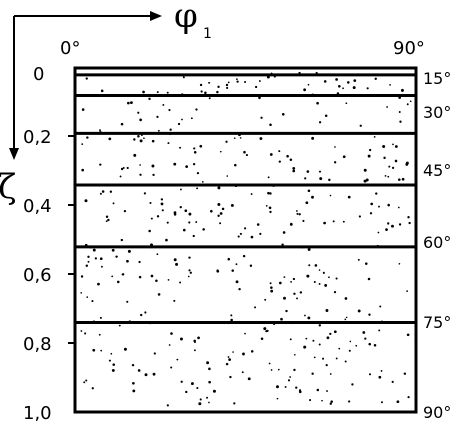  What do you see at coordinates (85, 85) in the screenshot?
I see `axis-arrows` at bounding box center [85, 85].